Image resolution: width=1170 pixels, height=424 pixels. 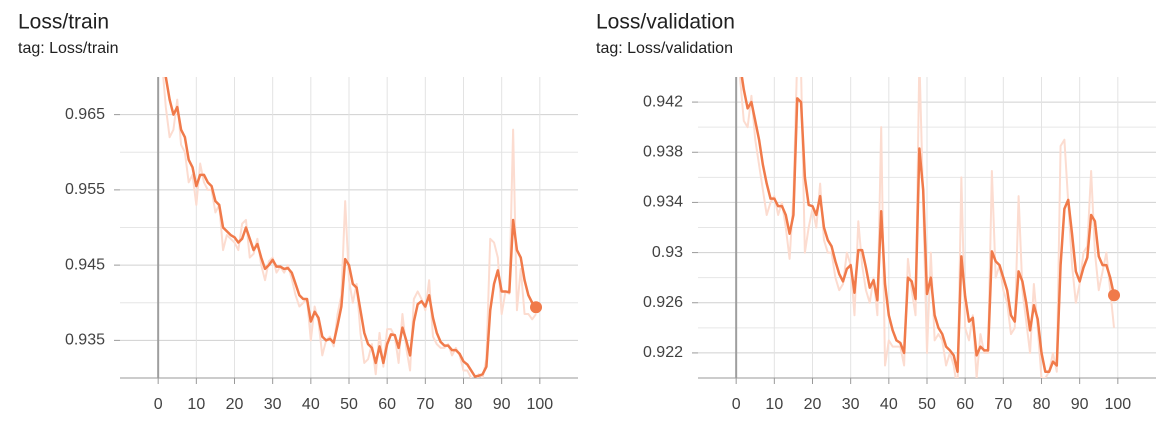 I want to click on y-tick-label: 0.926, so click(x=663, y=302).